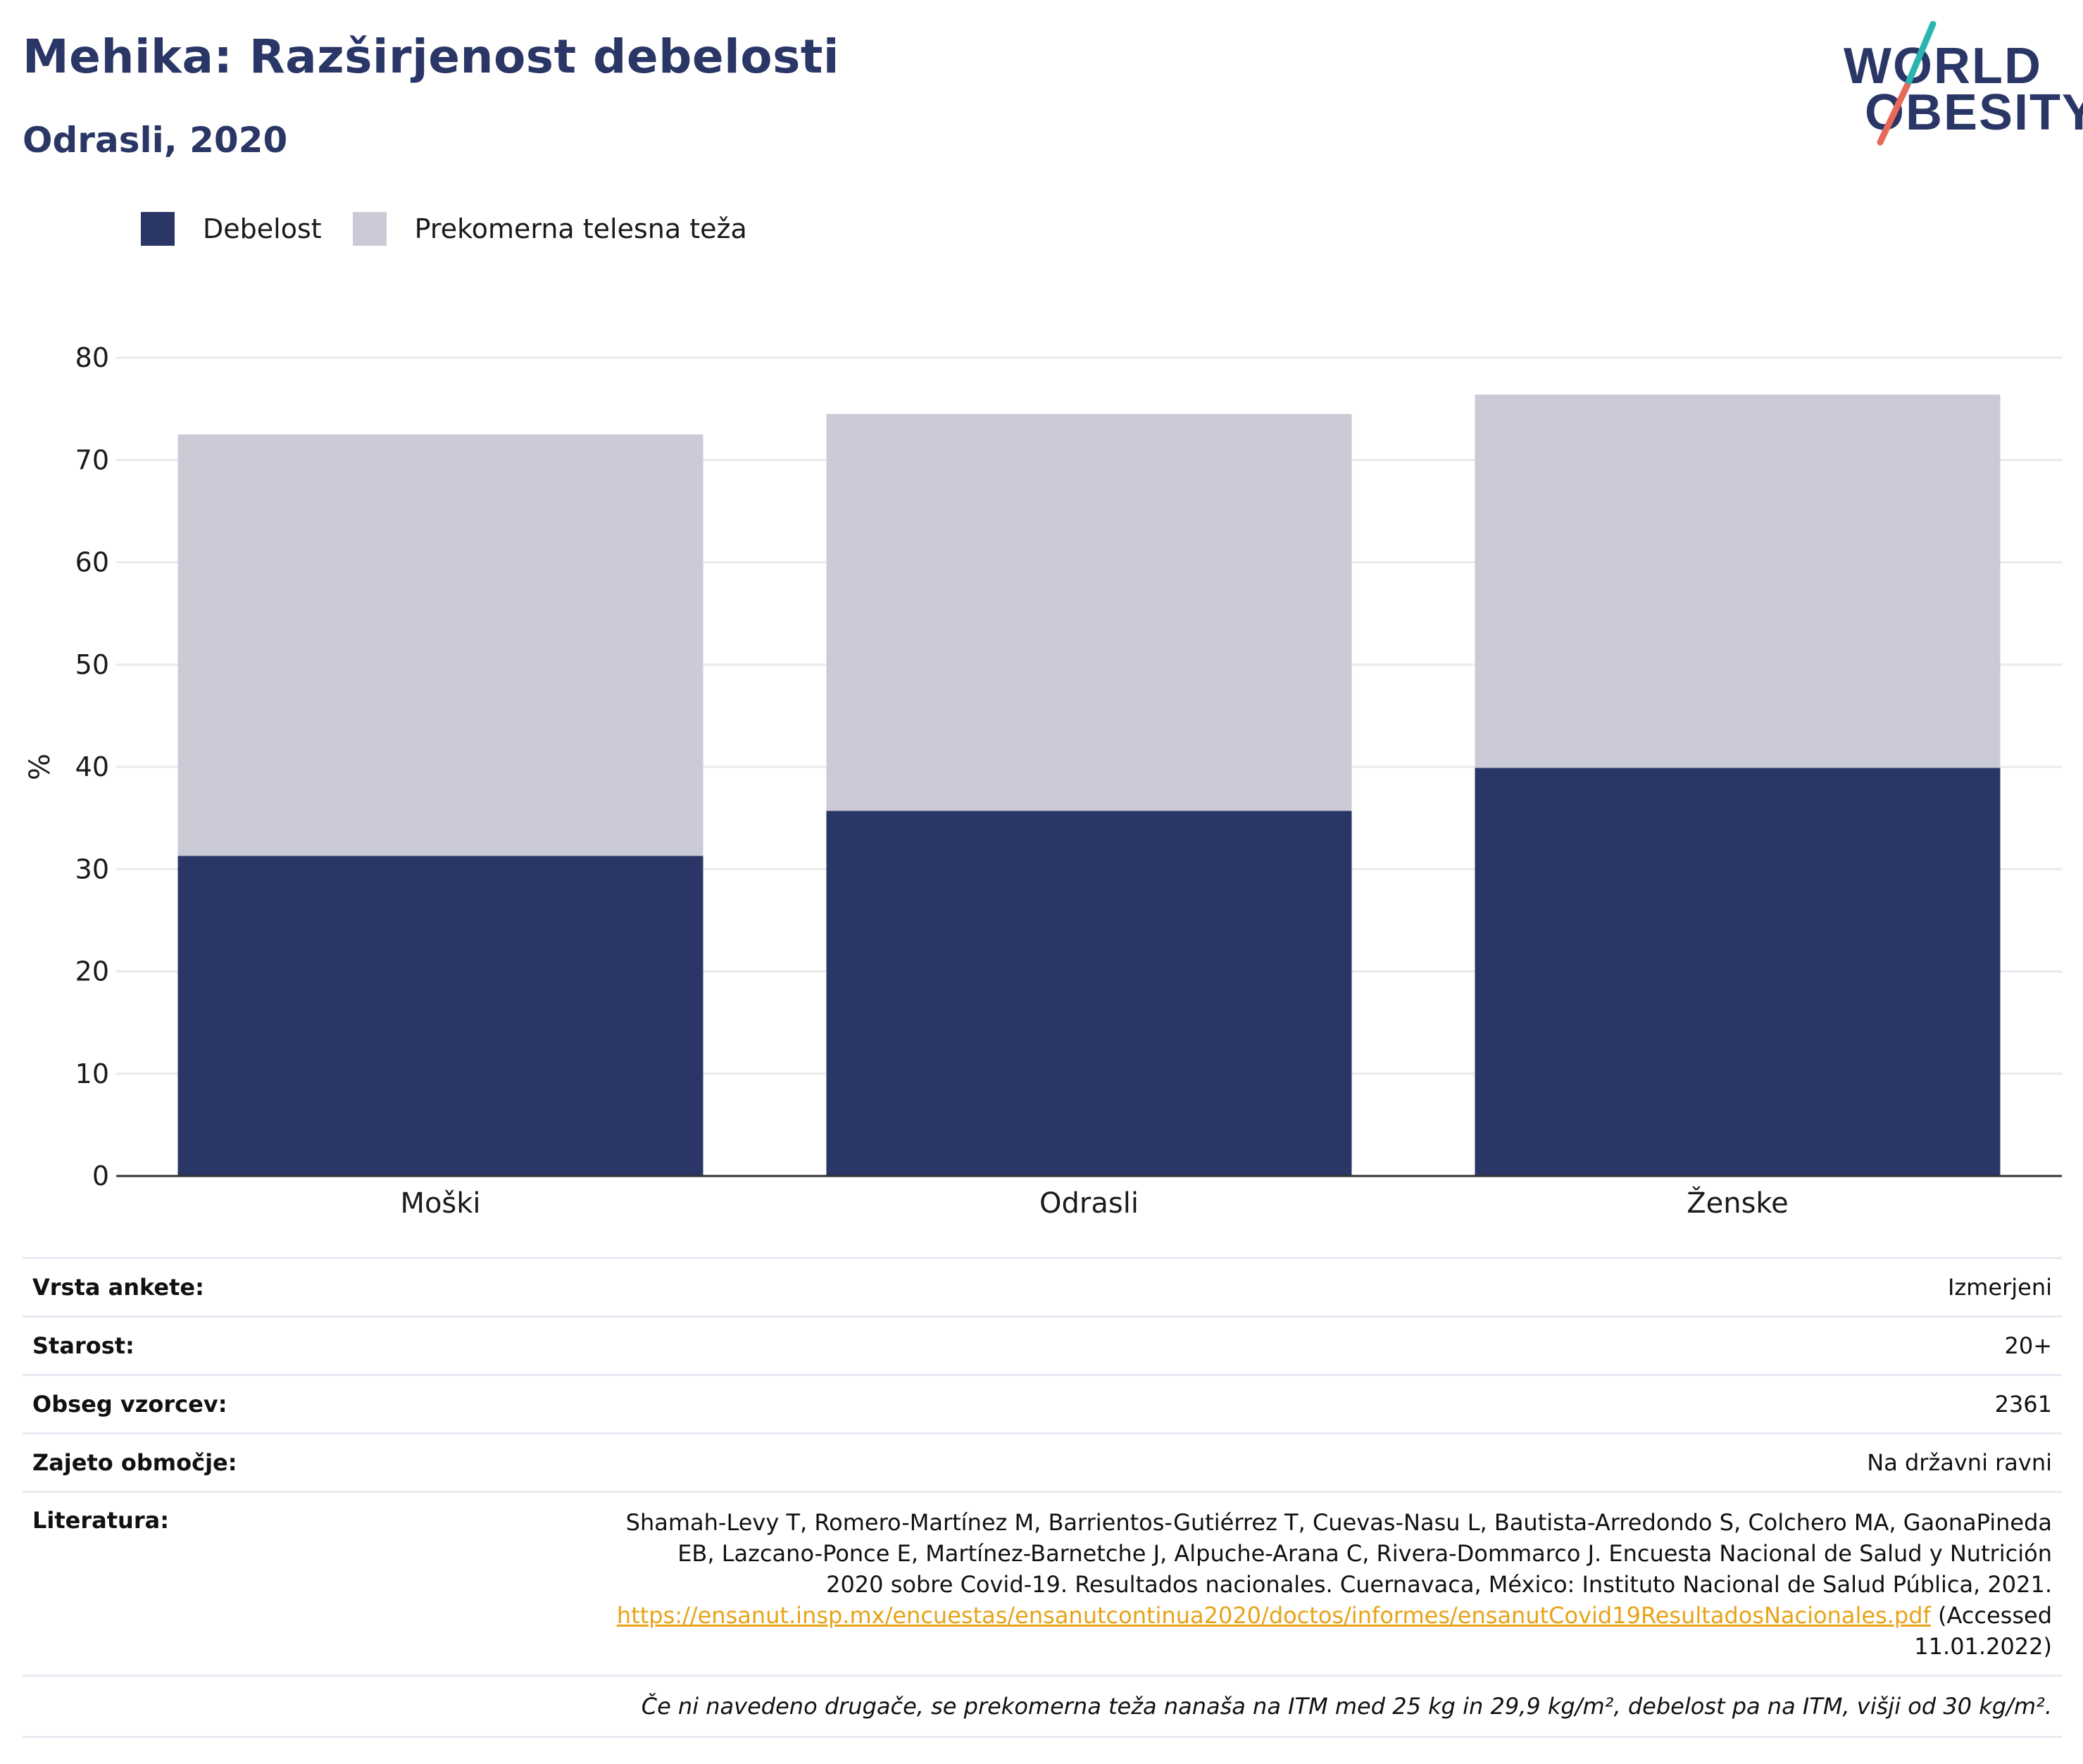 This screenshot has height=1764, width=2083. Describe the element at coordinates (1089, 1203) in the screenshot. I see `x-tick-label: Odrasli` at that location.